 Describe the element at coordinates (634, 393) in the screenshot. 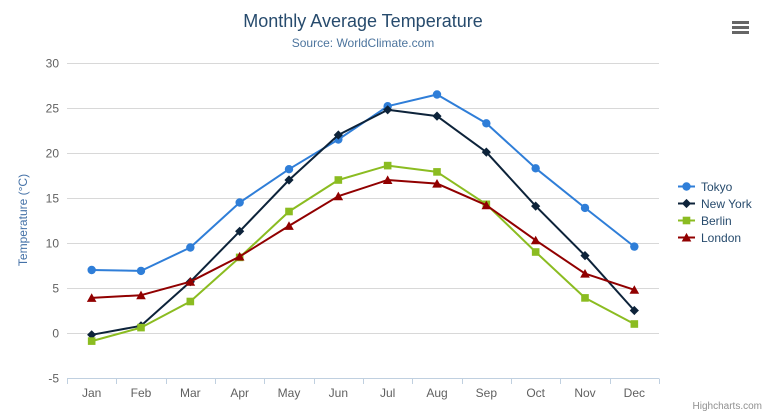

I see `x-axis-tick-label: Dec` at that location.